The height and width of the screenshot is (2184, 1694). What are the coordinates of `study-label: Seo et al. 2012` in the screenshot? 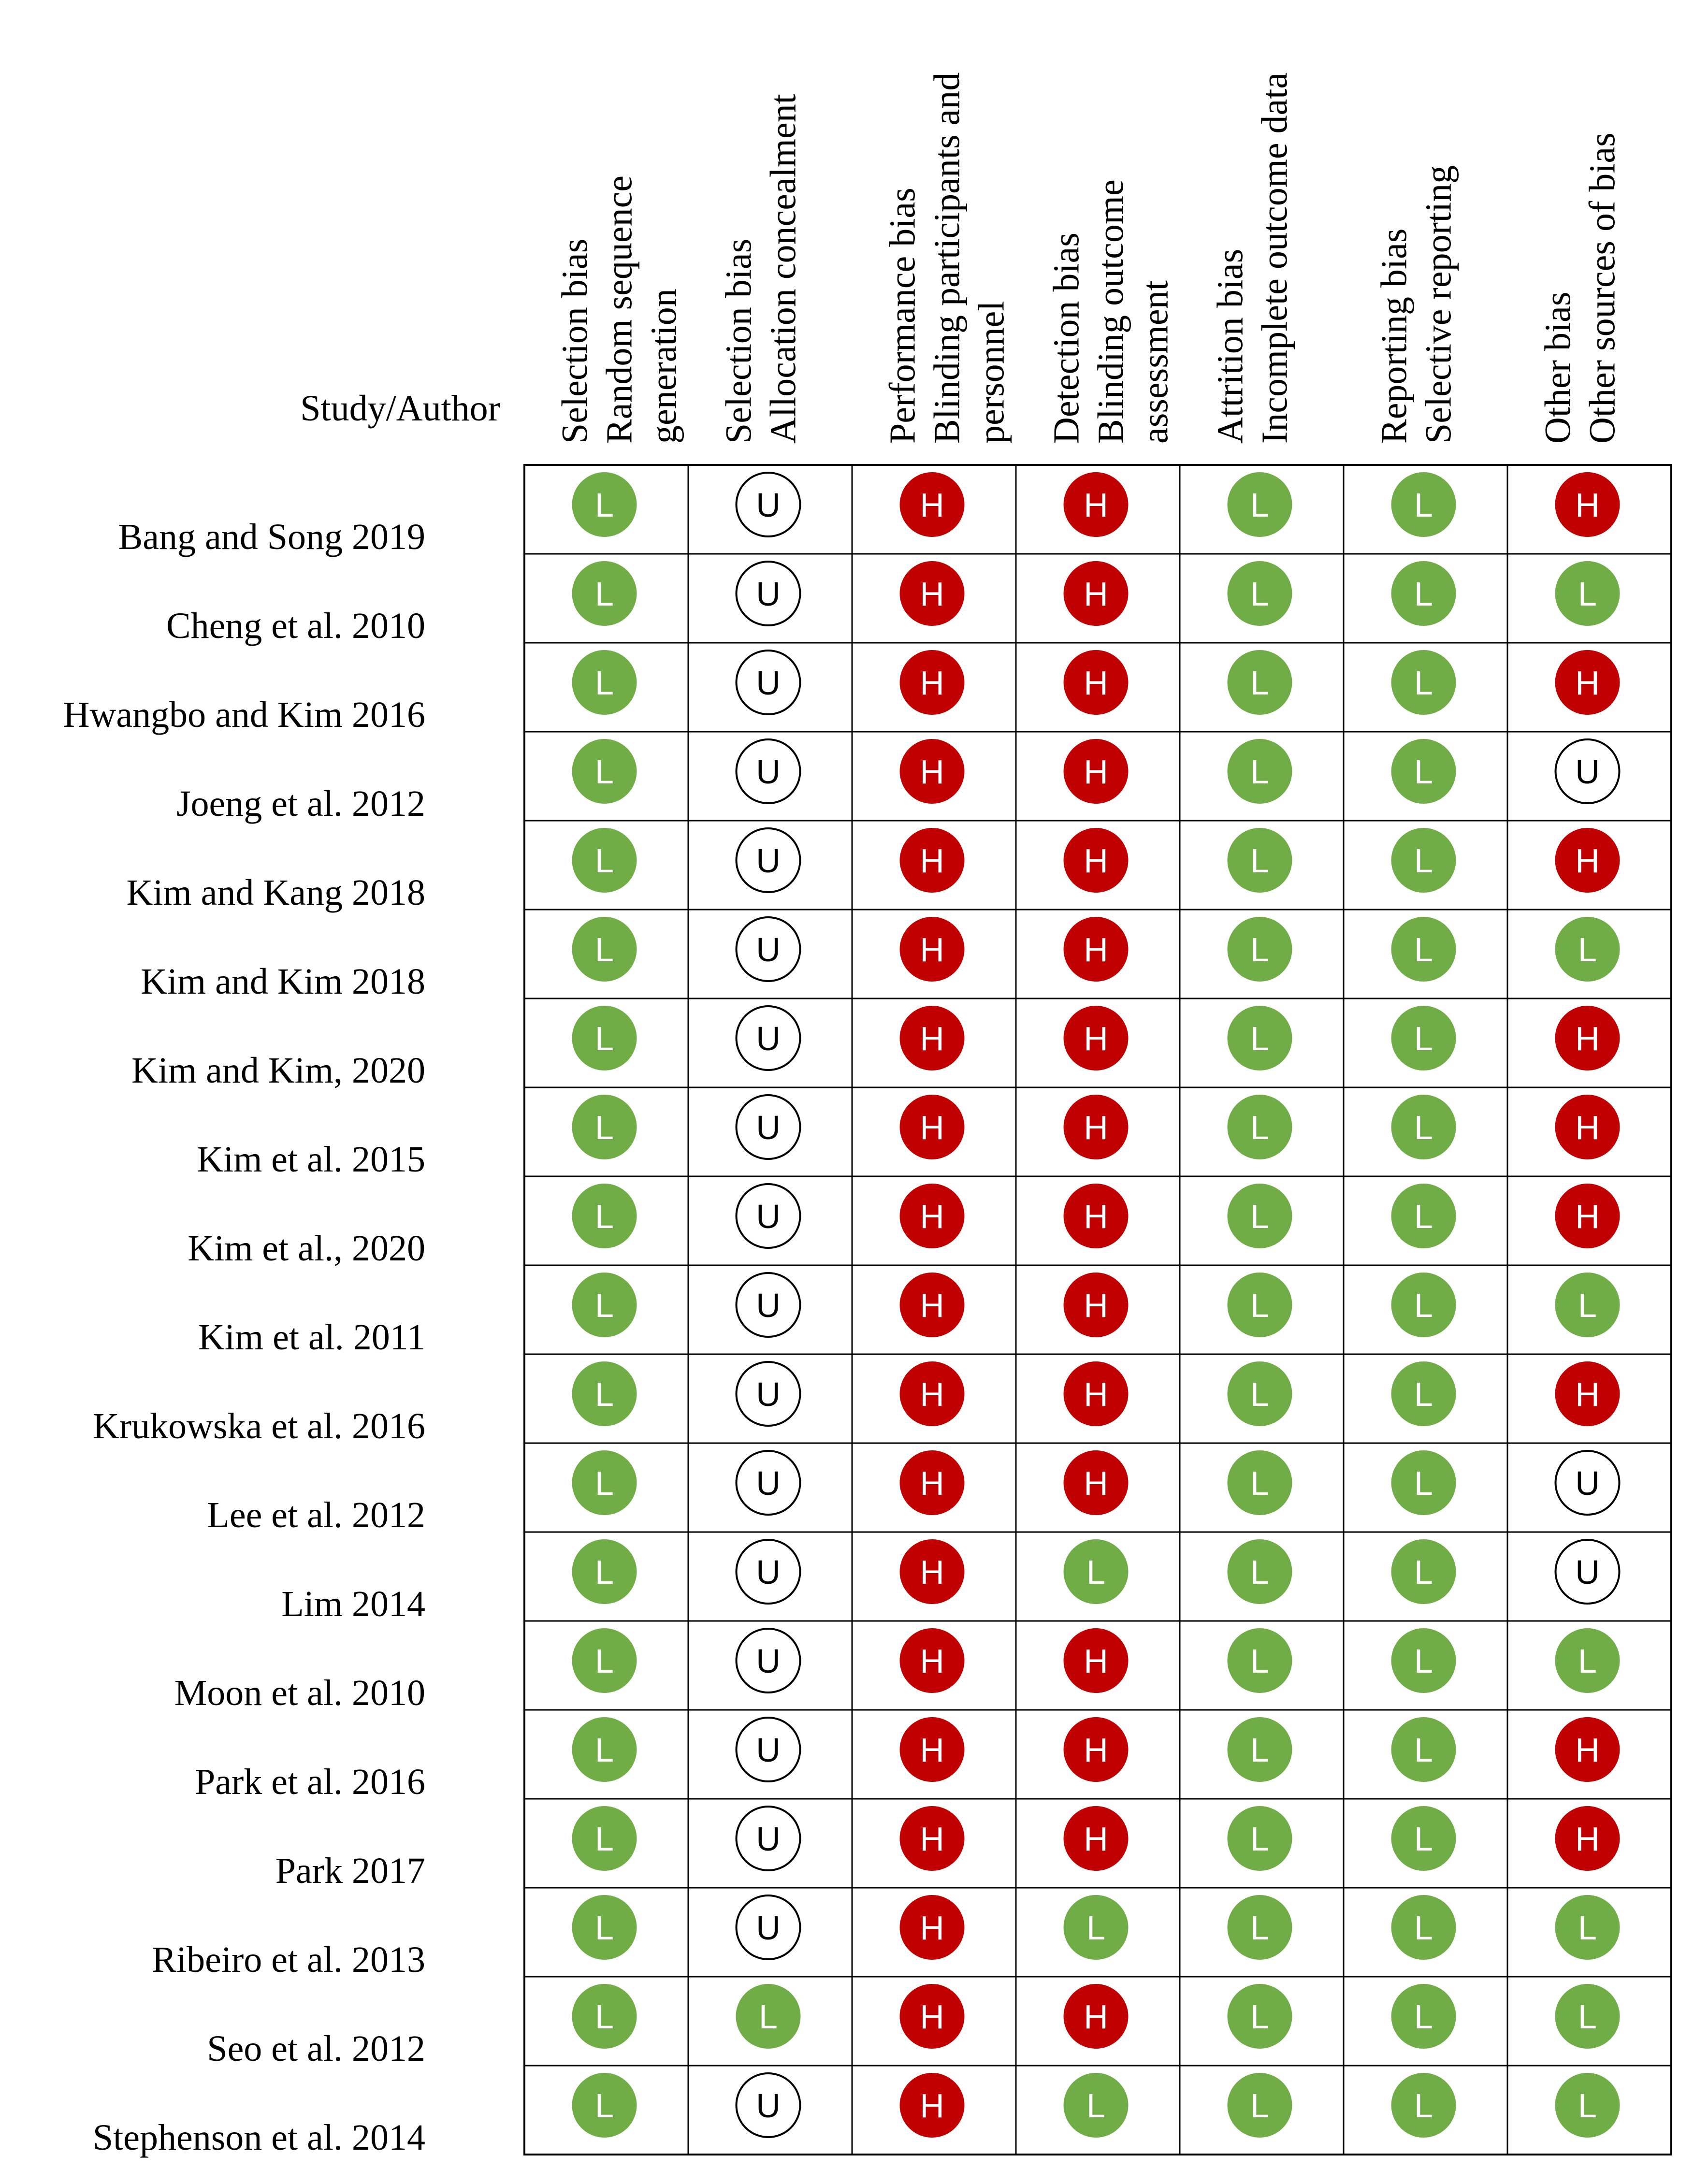 It's located at (316, 2049).